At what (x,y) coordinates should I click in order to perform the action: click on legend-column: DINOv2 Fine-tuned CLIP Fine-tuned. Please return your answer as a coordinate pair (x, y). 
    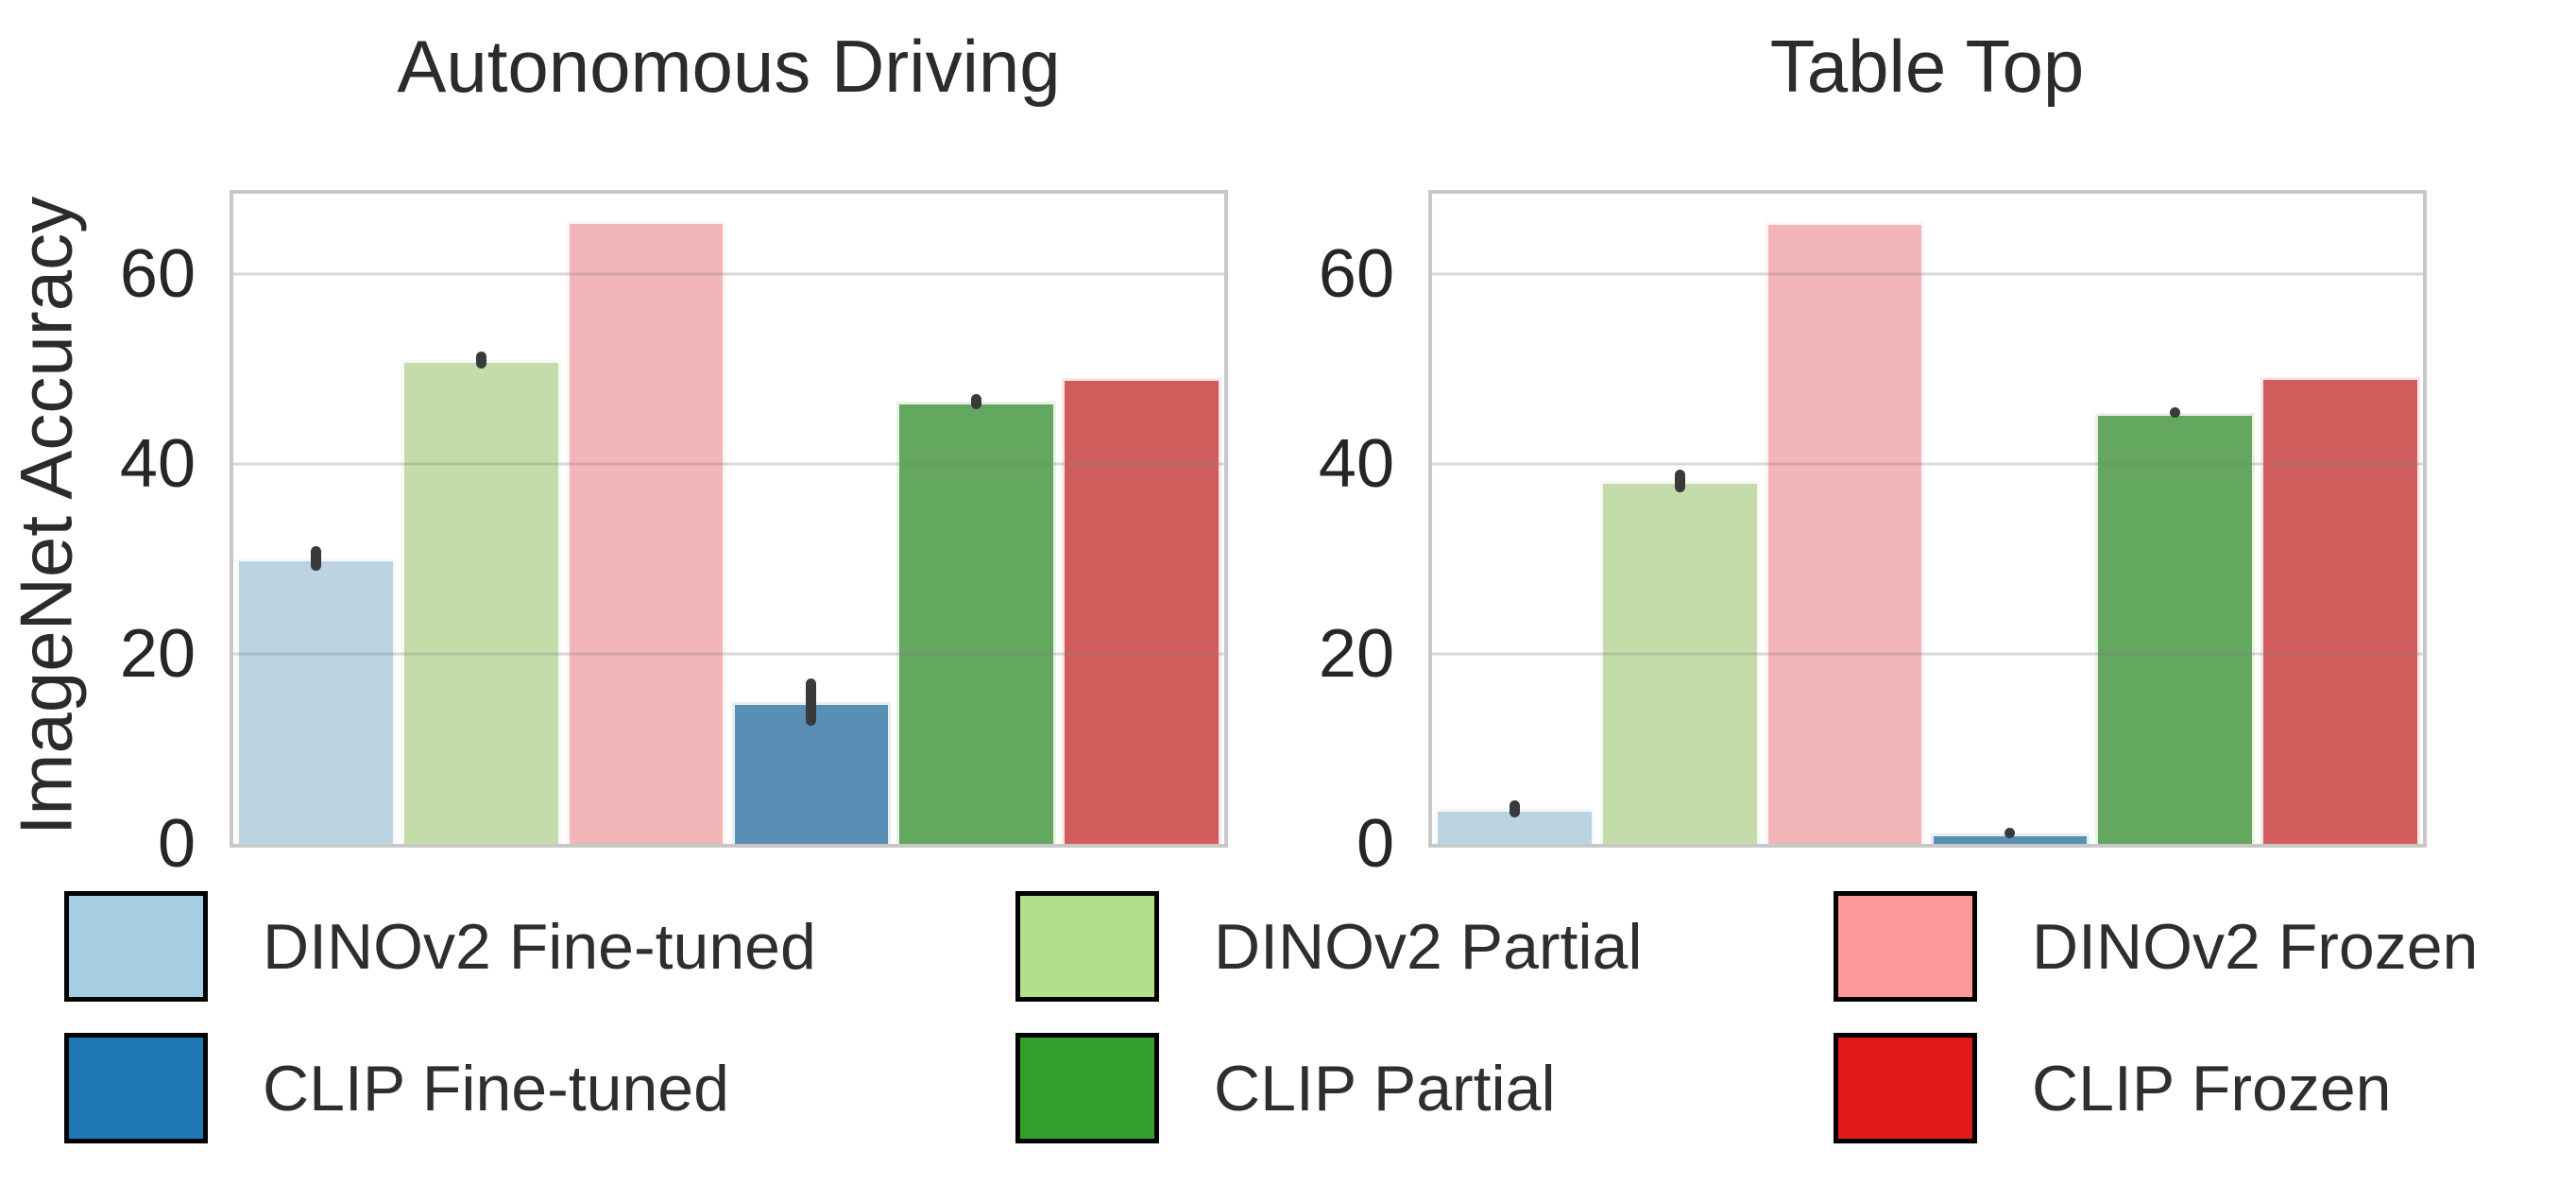
    Looking at the image, I should click on (440, 1033).